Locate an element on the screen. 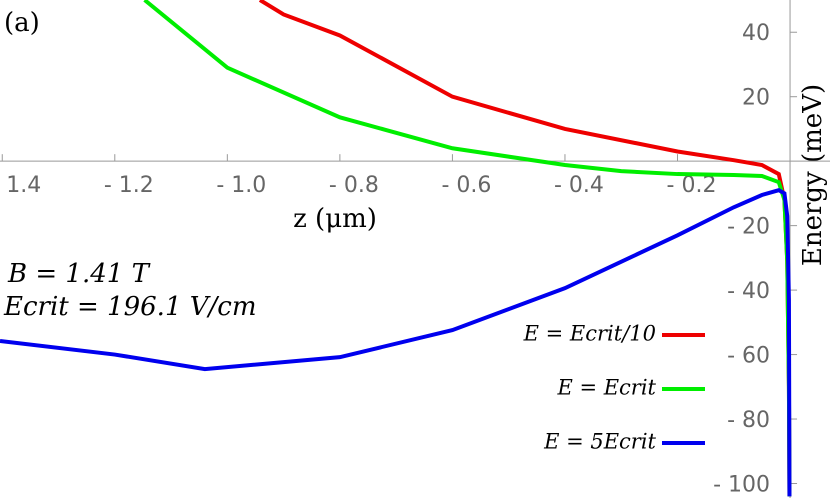  y-axis-label: Energy (meV) is located at coordinates (813, 175).